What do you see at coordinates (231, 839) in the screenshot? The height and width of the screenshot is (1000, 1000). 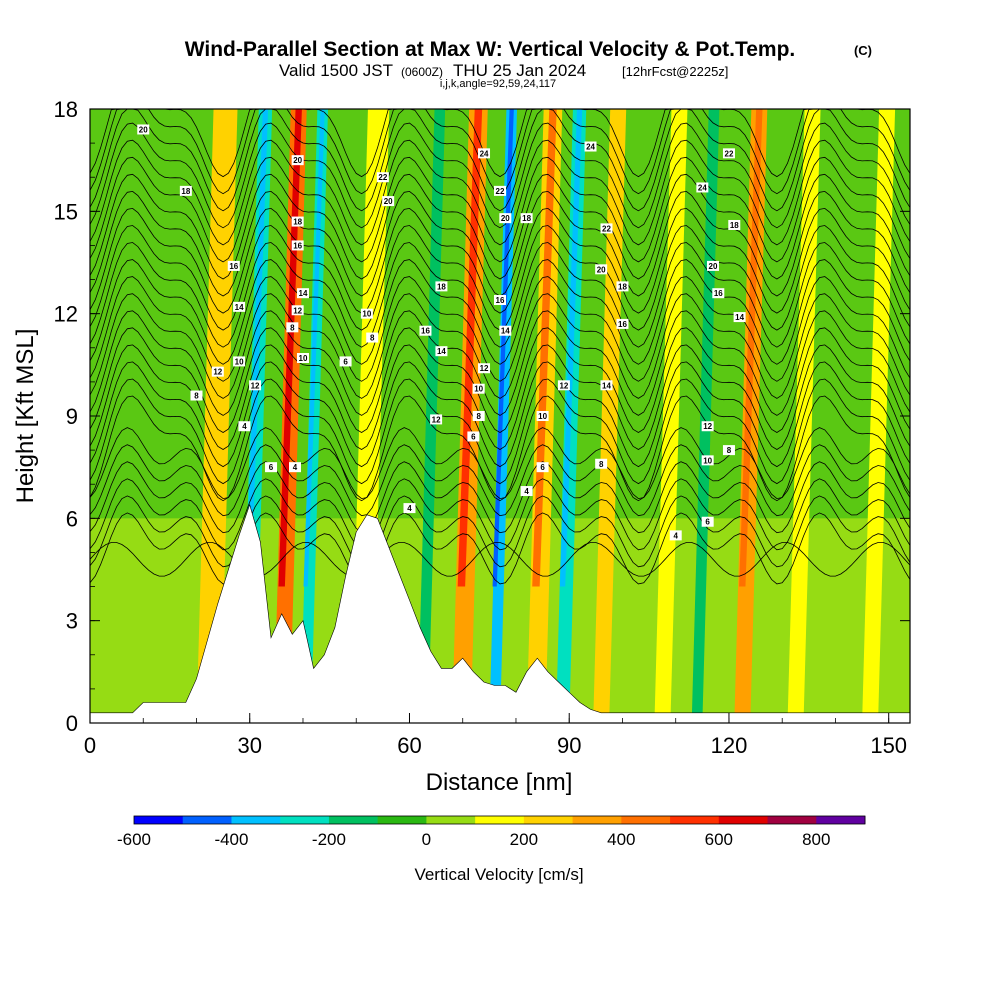 I see `colorbar-tick-label: -400` at bounding box center [231, 839].